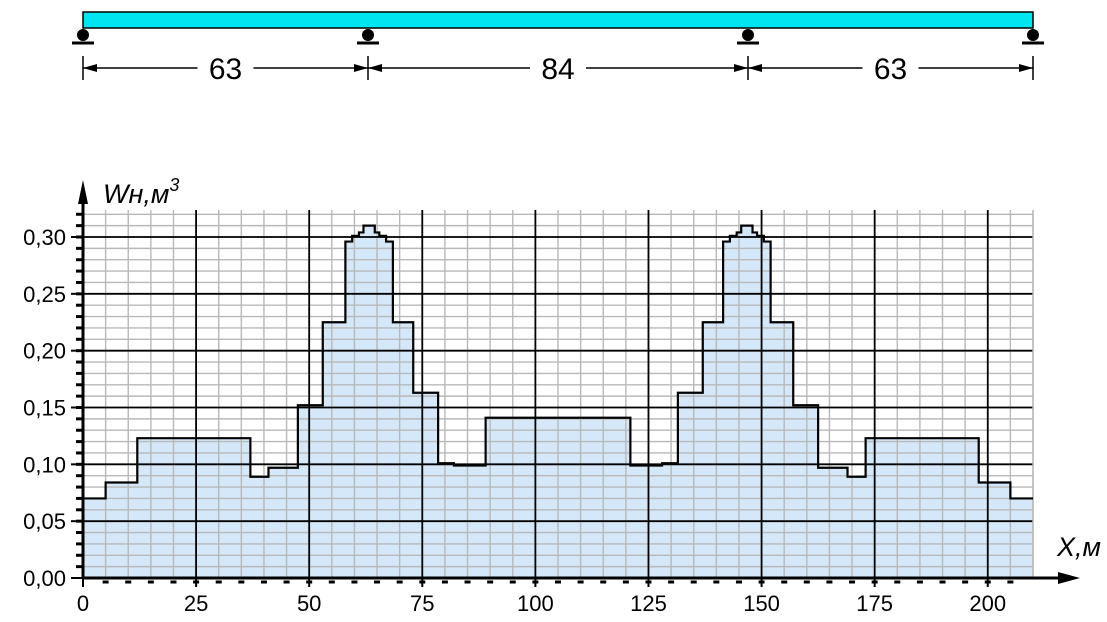 This screenshot has width=1107, height=622. Describe the element at coordinates (44, 464) in the screenshot. I see `y-tick-label: 0,10` at that location.